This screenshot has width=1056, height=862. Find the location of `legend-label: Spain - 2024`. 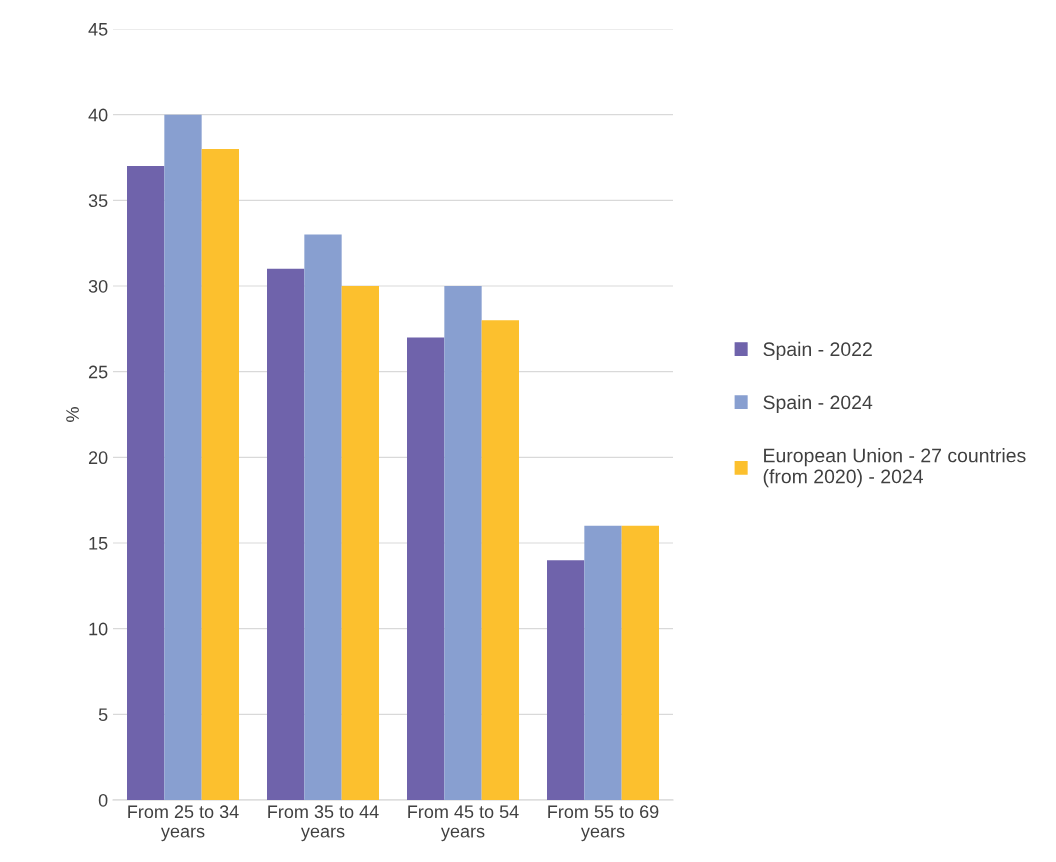

legend-label: Spain - 2024 is located at coordinates (818, 404).